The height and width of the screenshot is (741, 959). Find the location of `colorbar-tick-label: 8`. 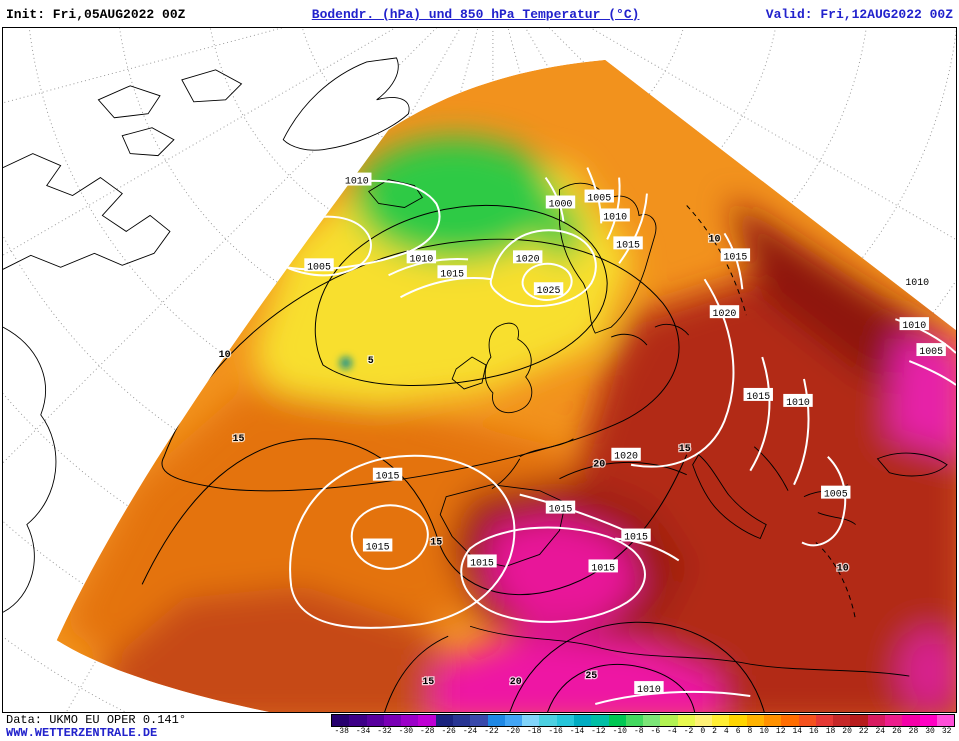

colorbar-tick-label: 8 is located at coordinates (750, 731).